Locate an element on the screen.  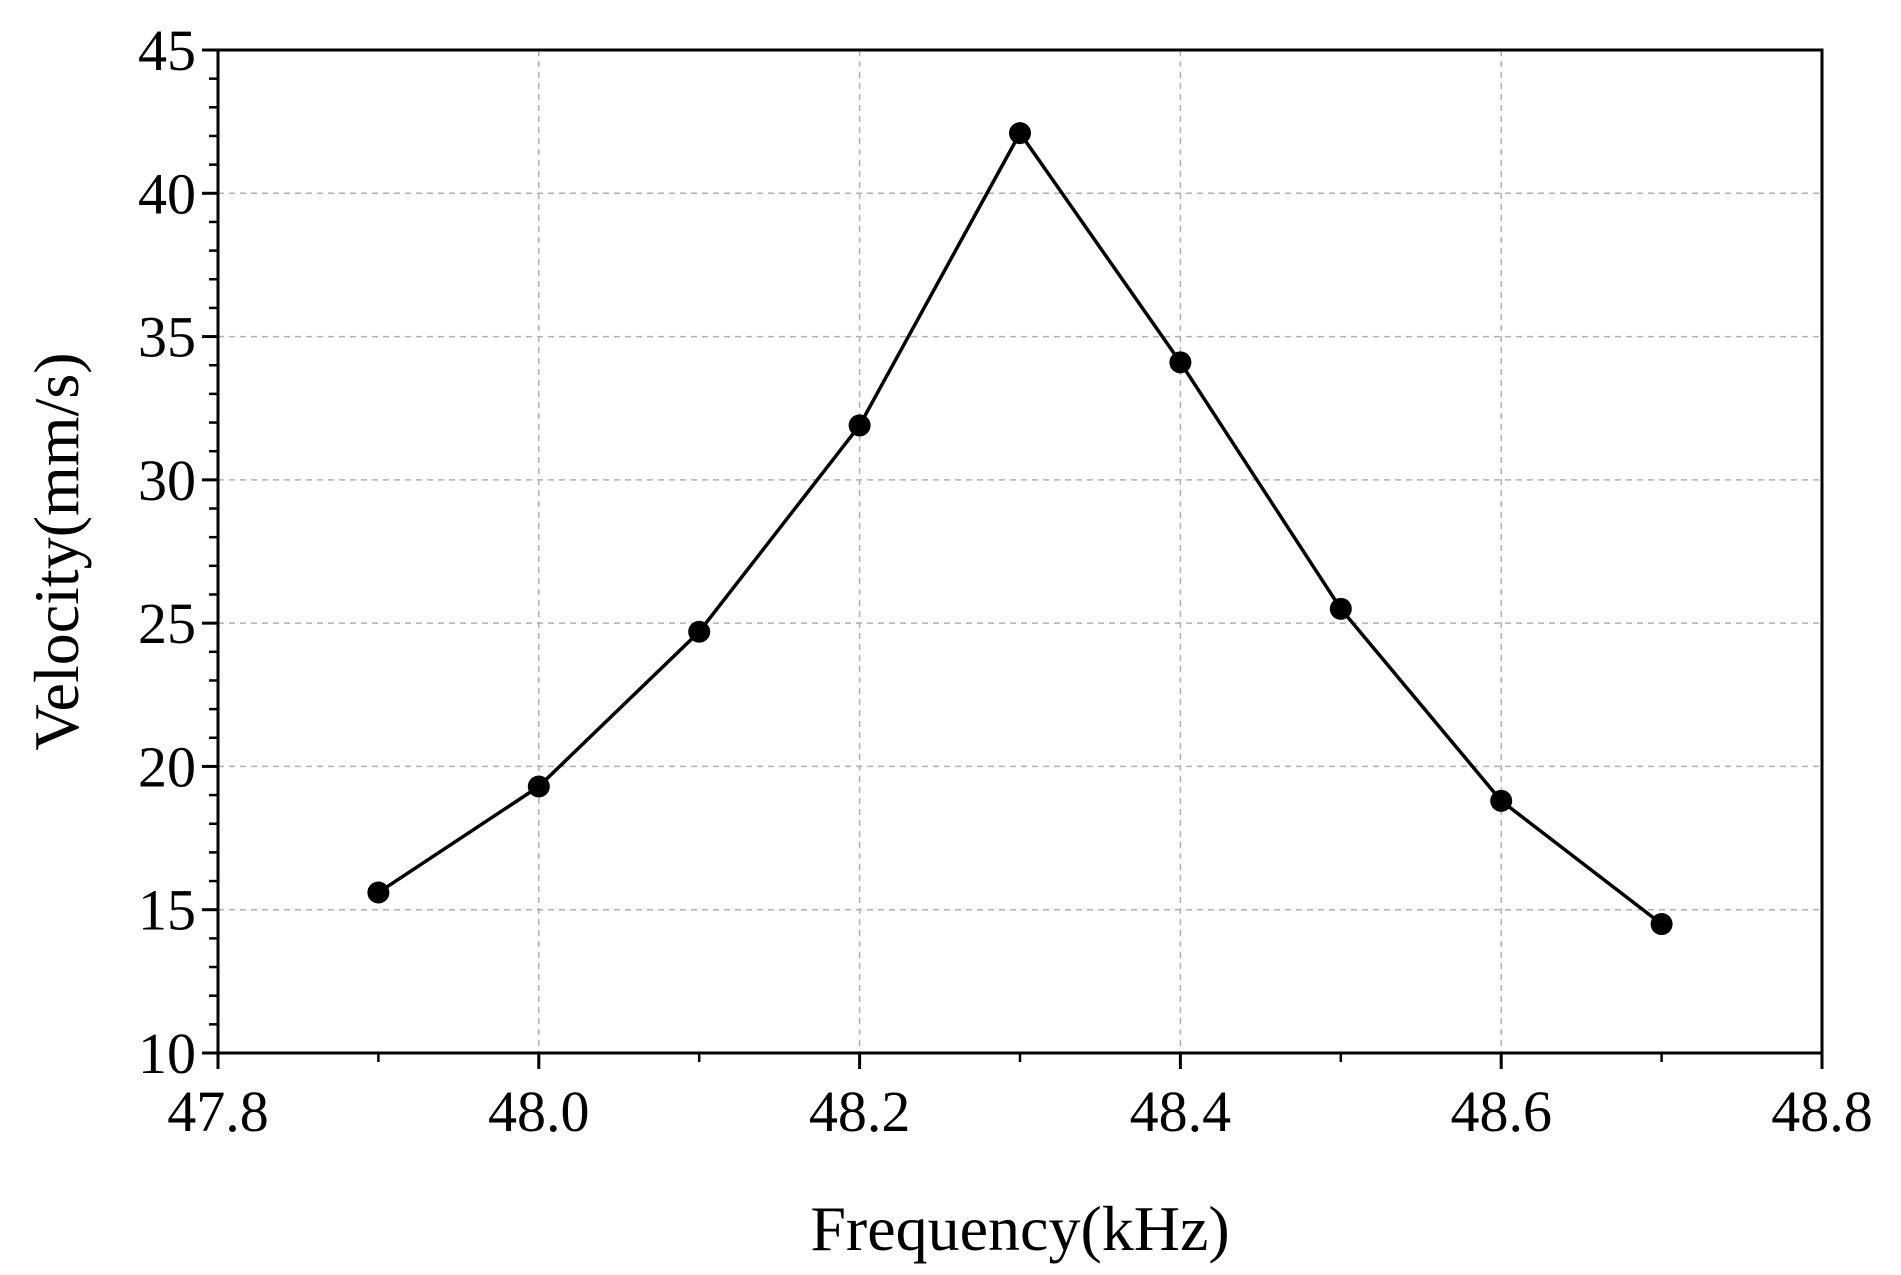
y-tick-label: 25 is located at coordinates (167, 623).